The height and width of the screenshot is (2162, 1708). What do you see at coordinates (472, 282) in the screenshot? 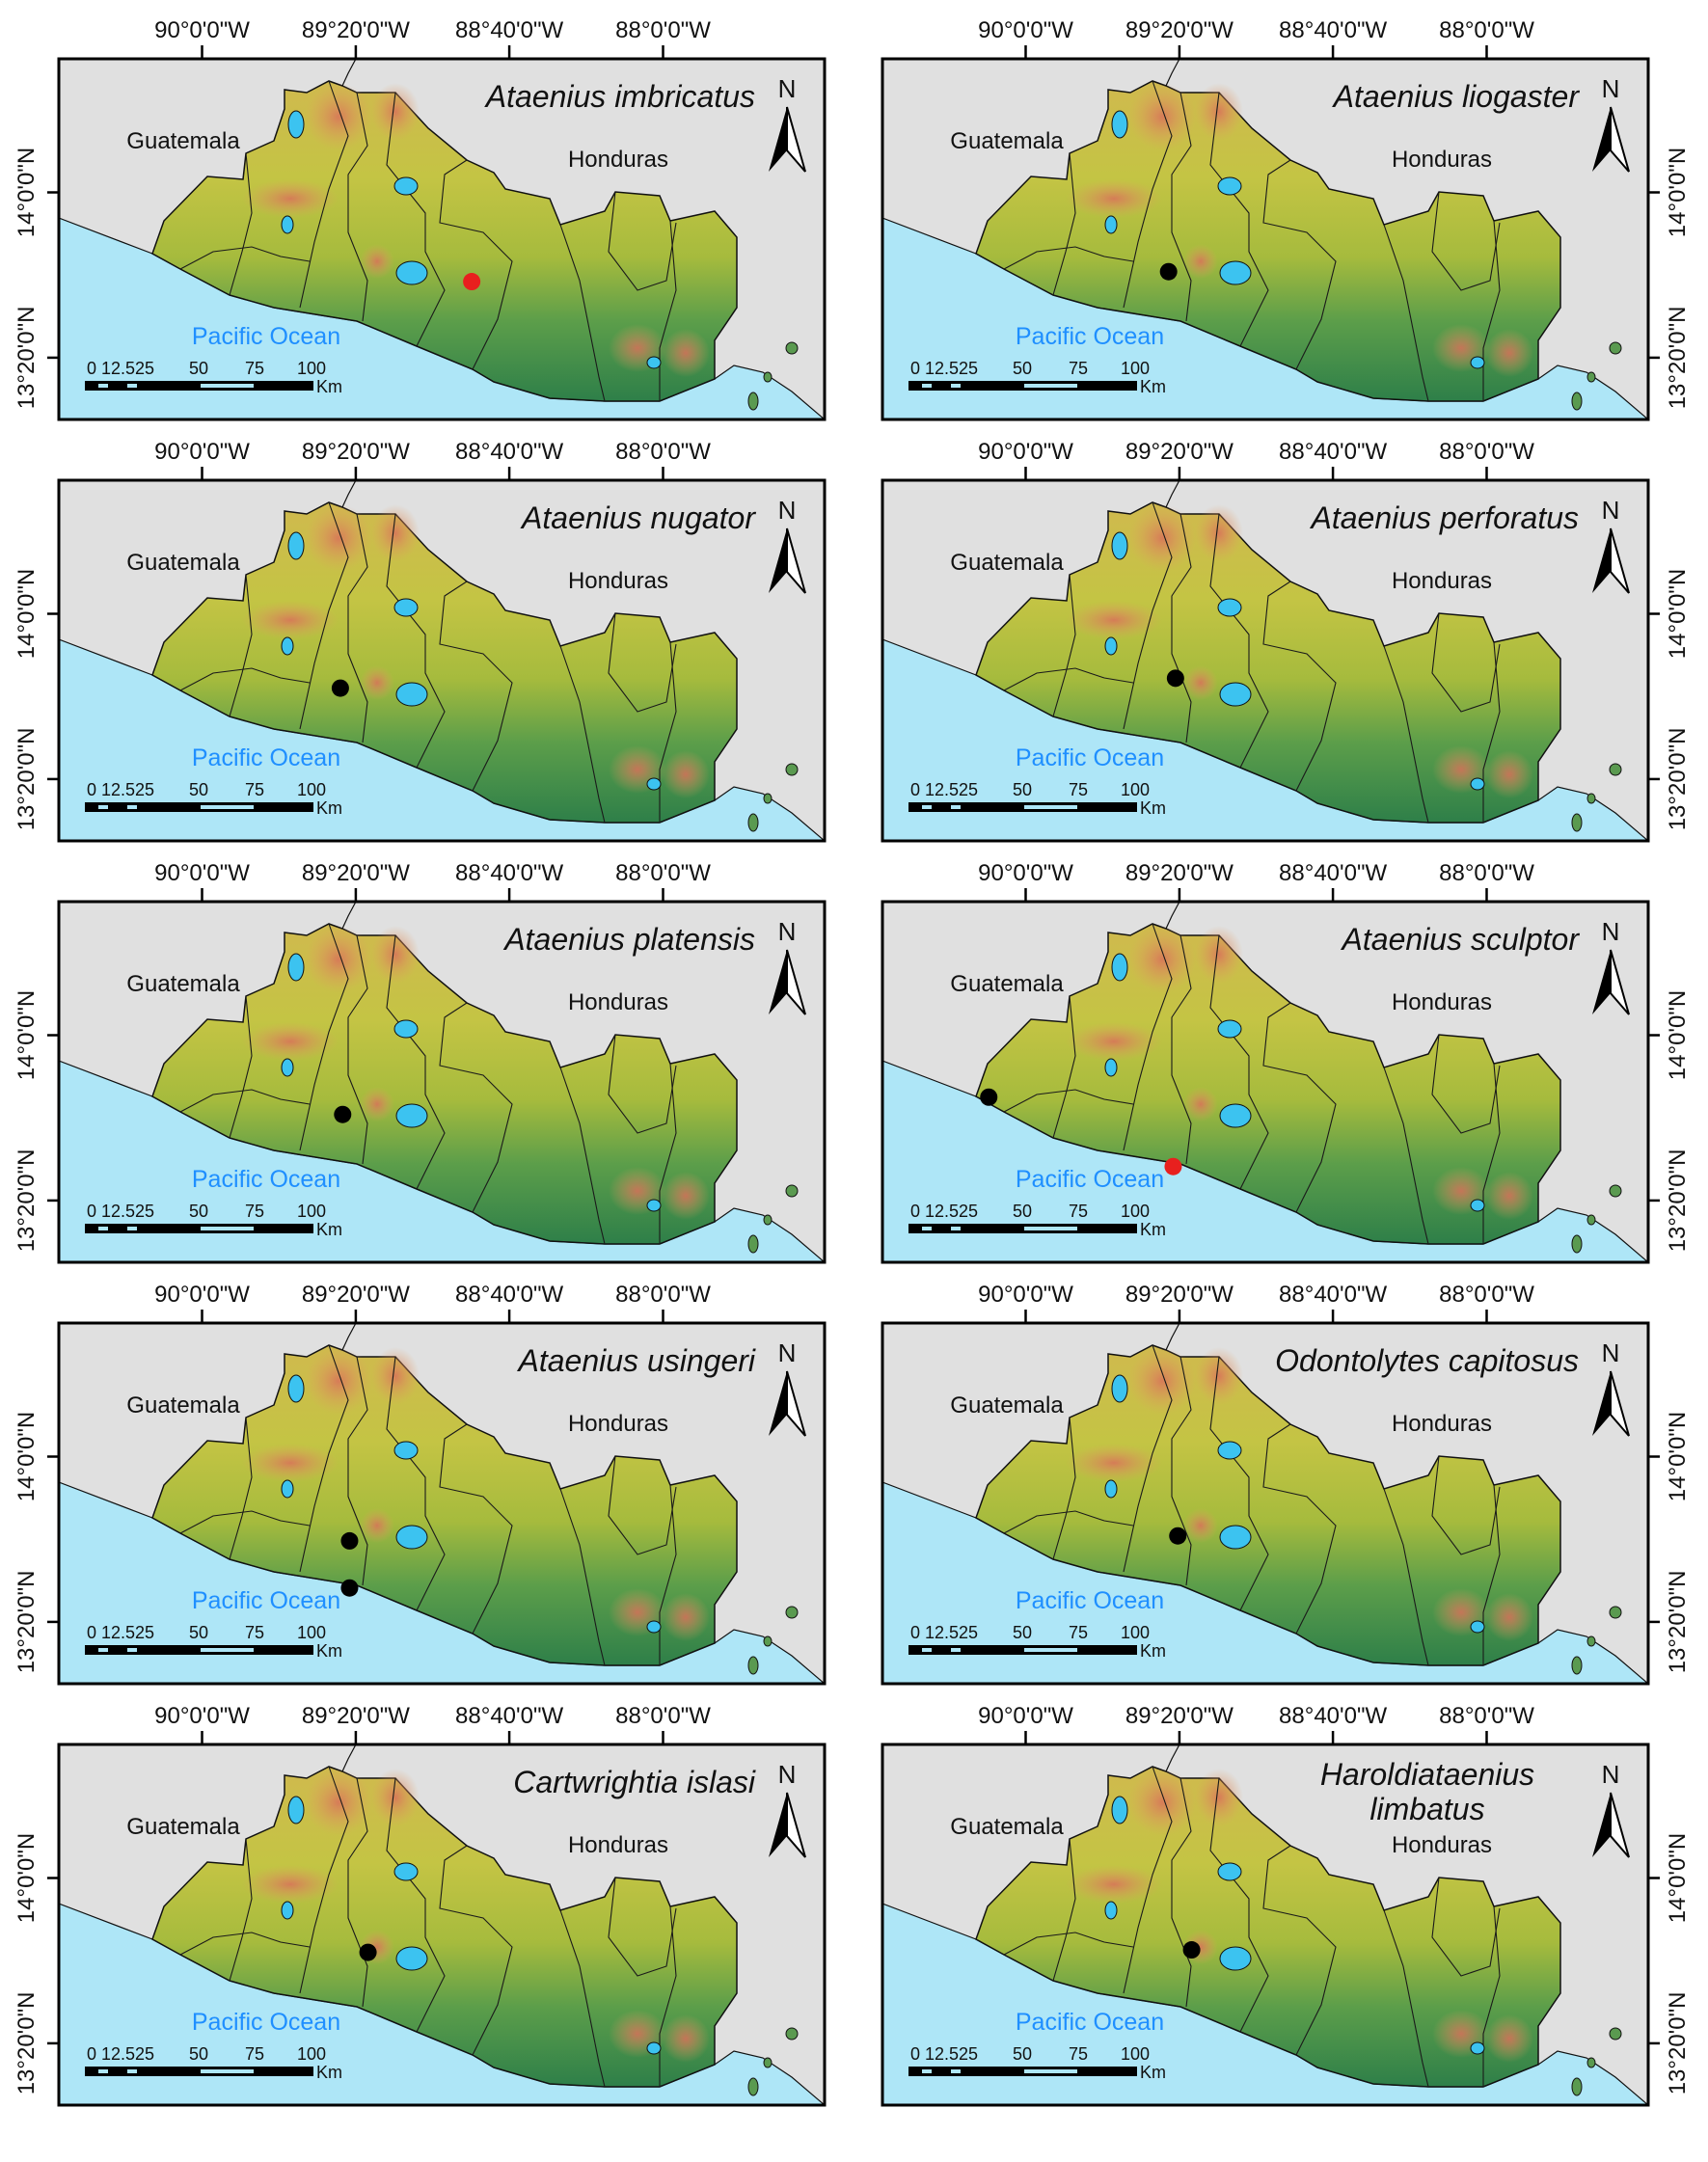
I see `record-point-red` at bounding box center [472, 282].